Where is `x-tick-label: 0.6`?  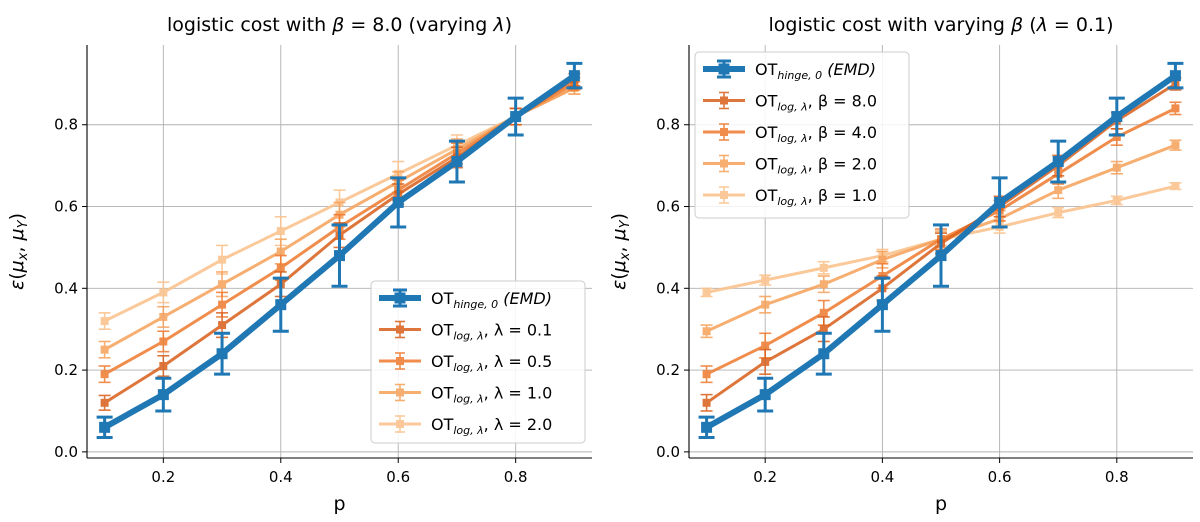
x-tick-label: 0.6 is located at coordinates (1000, 477).